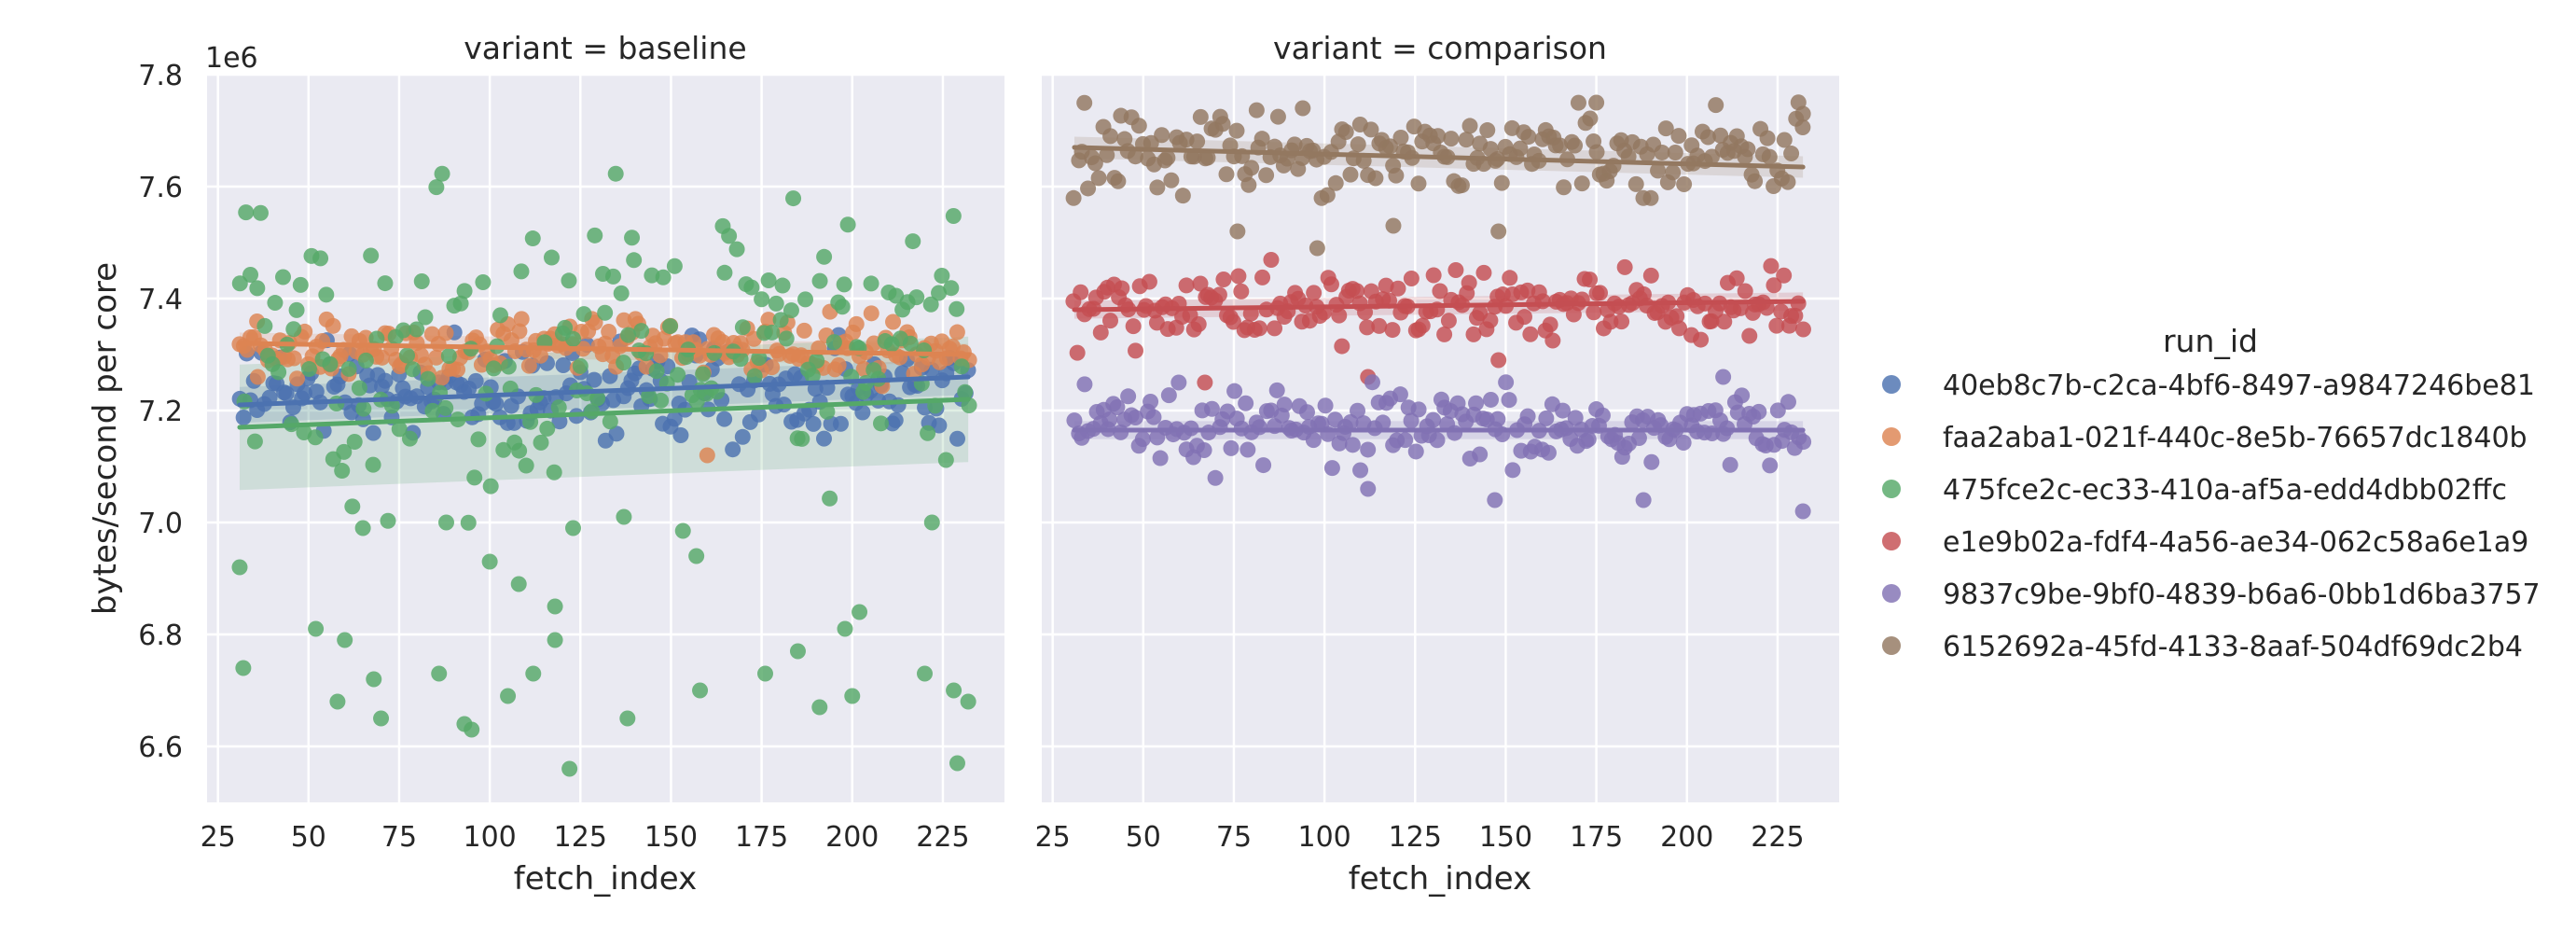 This screenshot has height=933, width=2576. What do you see at coordinates (1420, 838) in the screenshot?
I see `x-tick-labels-comparison: 25 50 75 100 125 150 175 200 225` at bounding box center [1420, 838].